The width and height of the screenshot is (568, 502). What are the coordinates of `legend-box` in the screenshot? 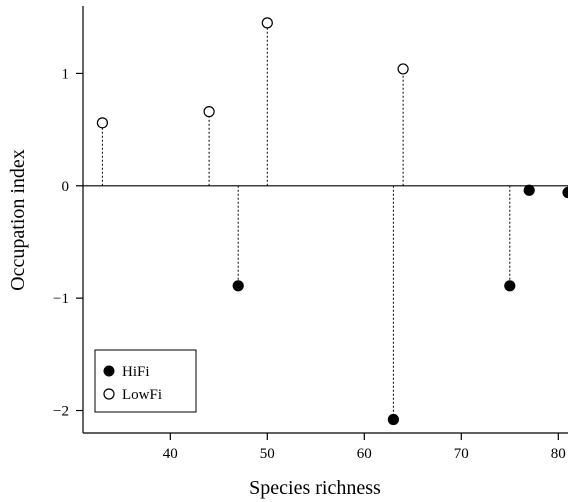 It's located at (145, 381).